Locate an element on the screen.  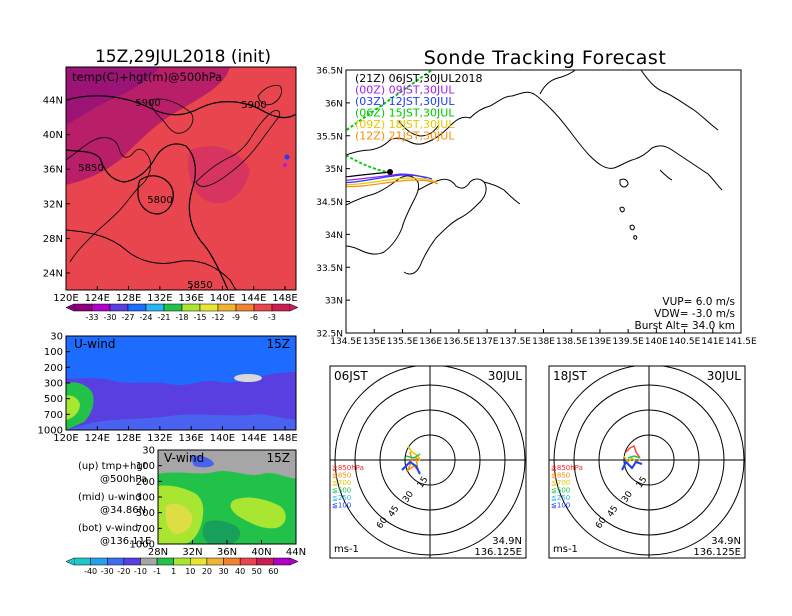
upper-map-mid-region is located at coordinates (113, 96).